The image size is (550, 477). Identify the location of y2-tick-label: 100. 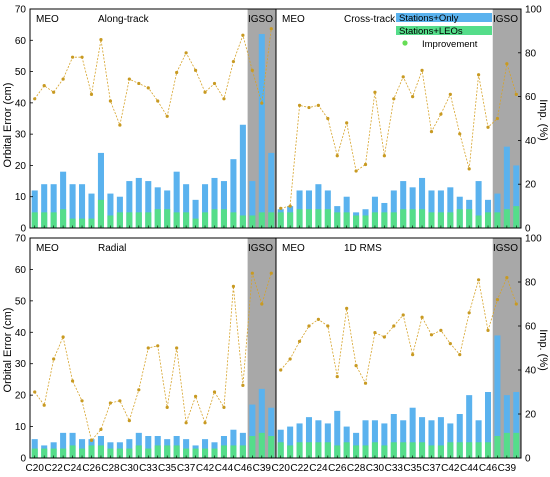
(533, 239).